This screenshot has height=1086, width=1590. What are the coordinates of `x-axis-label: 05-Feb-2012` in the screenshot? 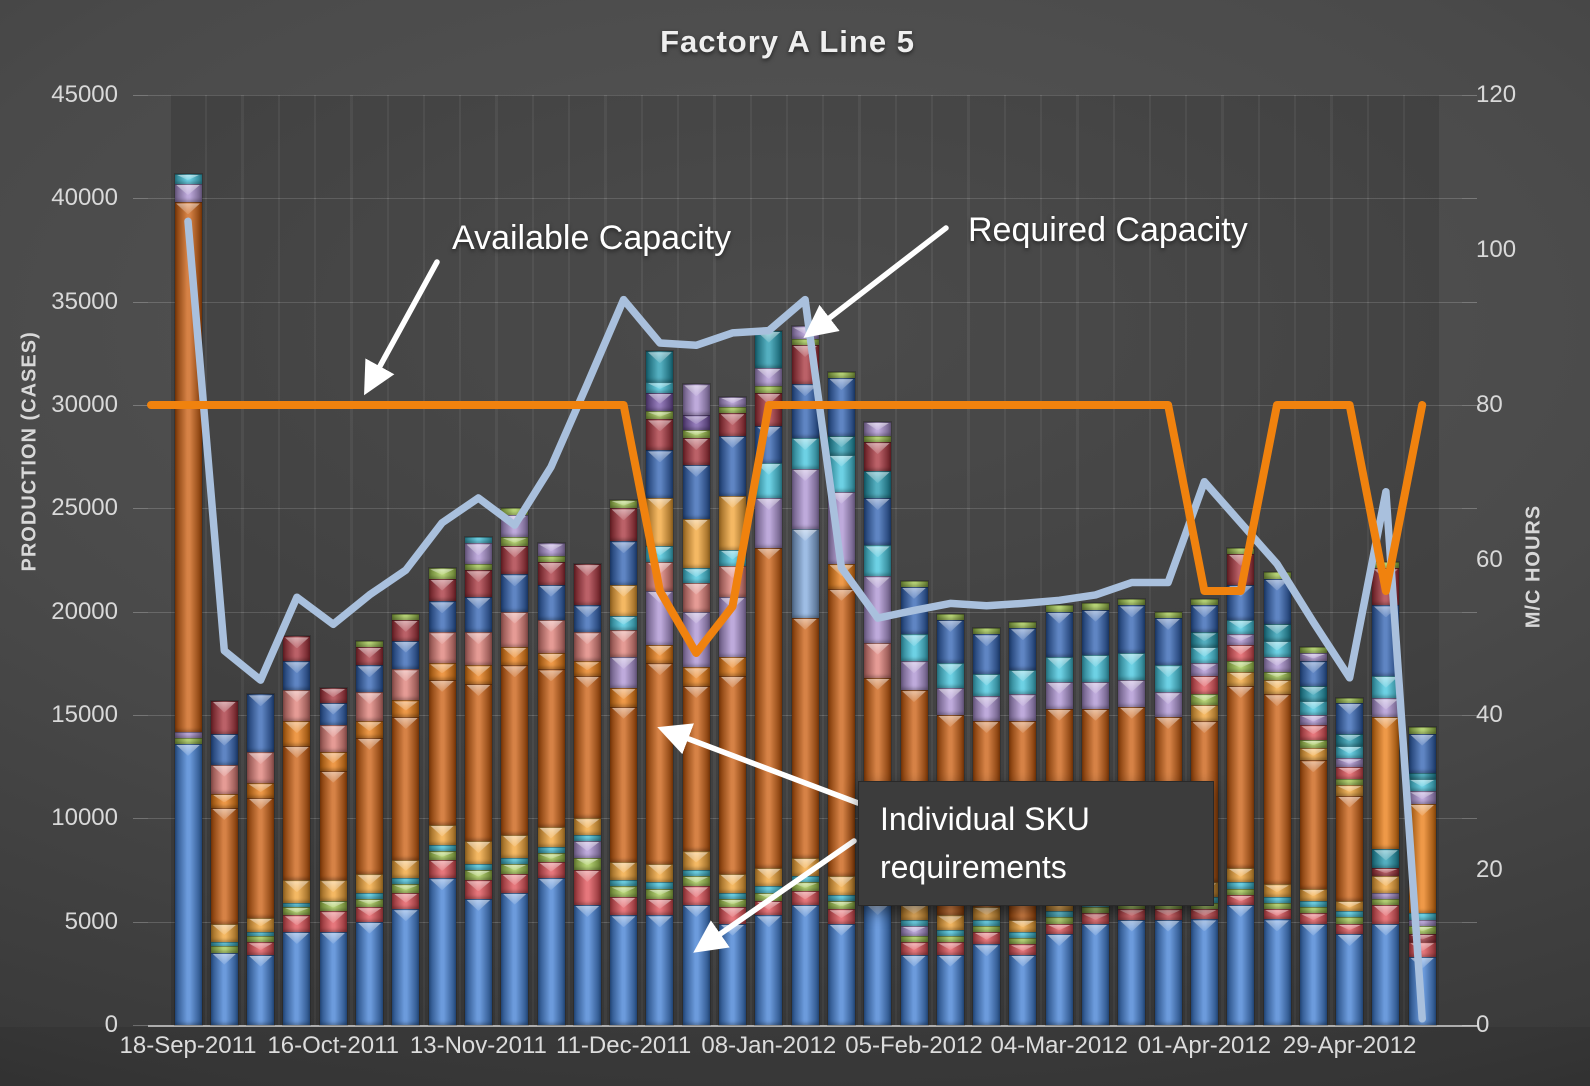 It's located at (914, 1045).